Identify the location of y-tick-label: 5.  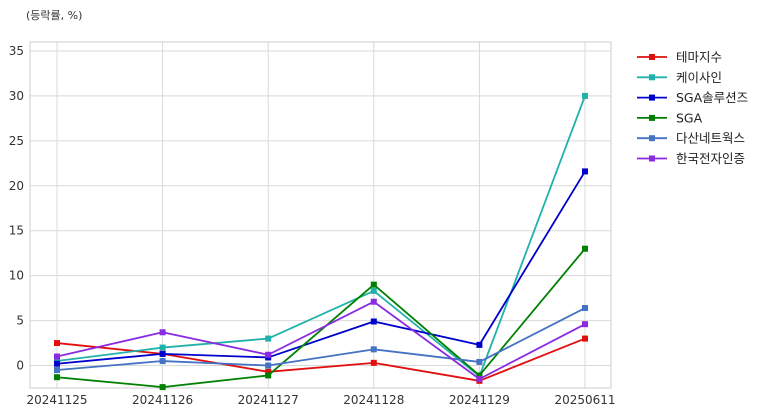
(20, 321).